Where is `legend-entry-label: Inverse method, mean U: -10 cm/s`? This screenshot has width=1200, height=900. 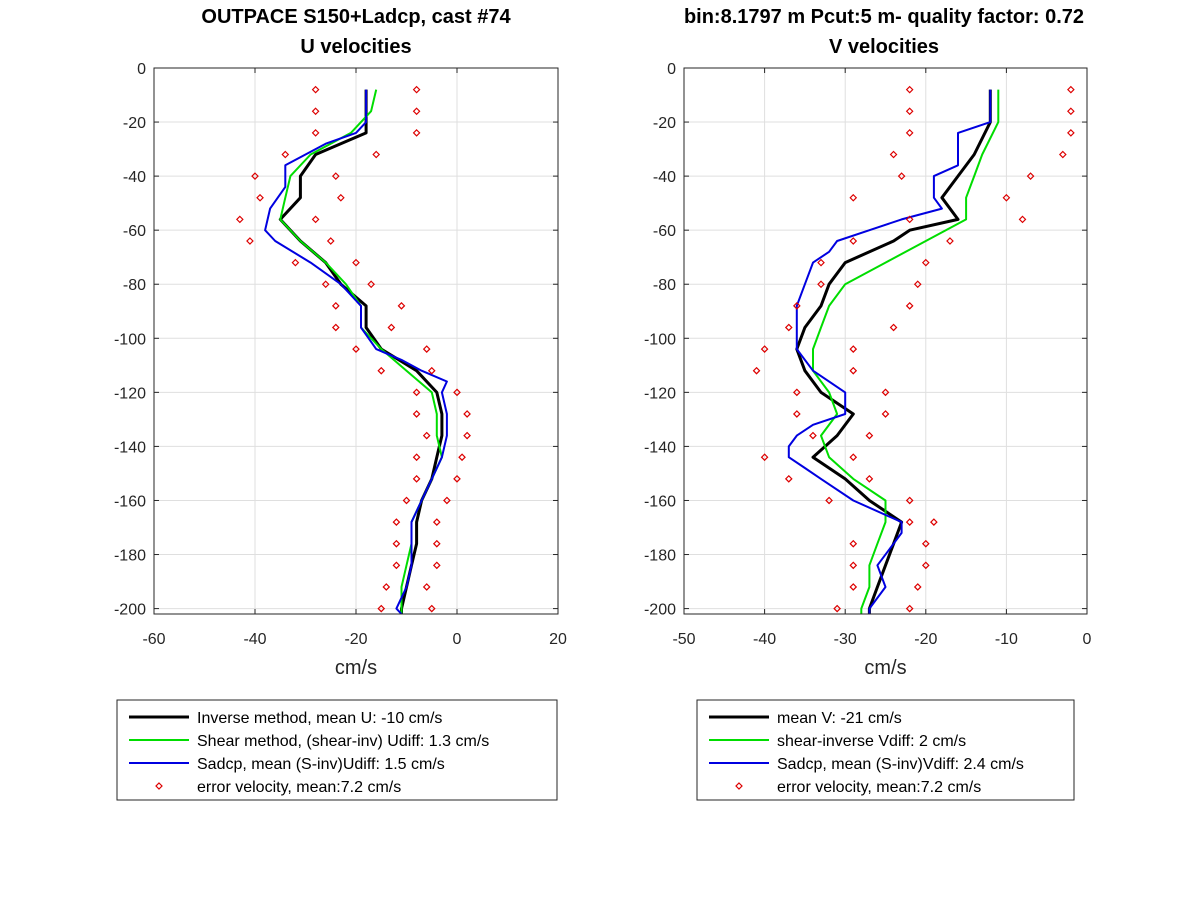
legend-entry-label: Inverse method, mean U: -10 cm/s is located at coordinates (319, 718).